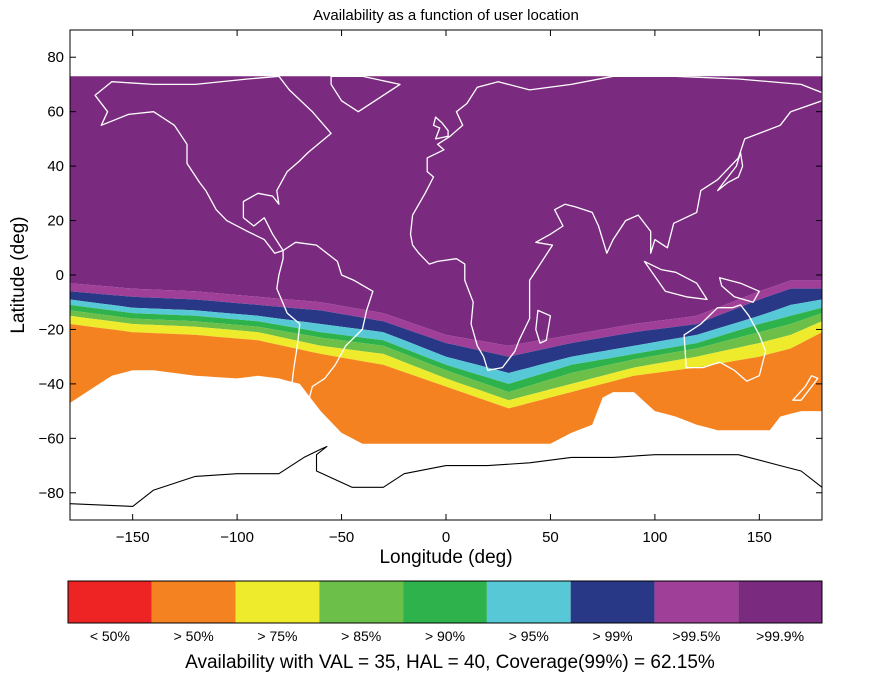  Describe the element at coordinates (55, 166) in the screenshot. I see `y-tick-label: 40` at that location.